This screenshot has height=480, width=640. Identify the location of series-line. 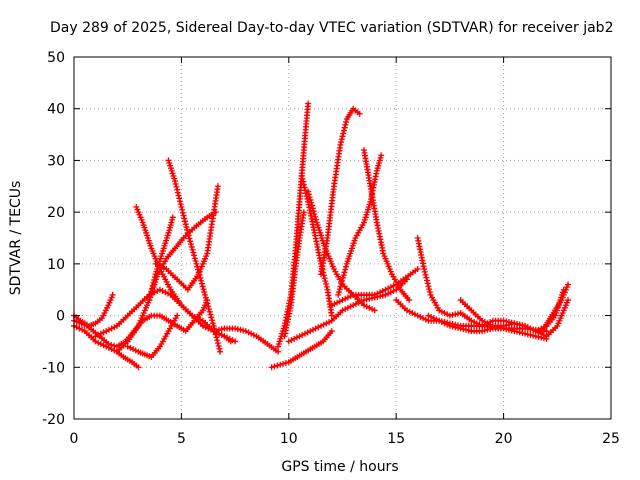
(293, 225).